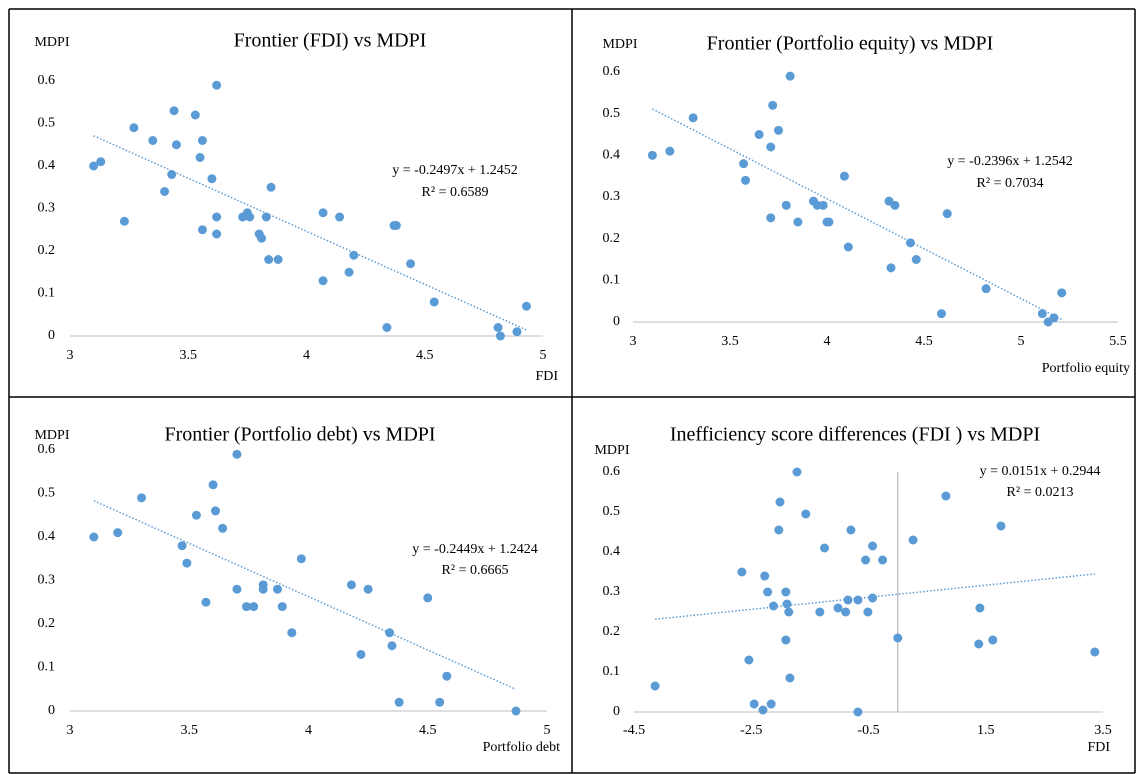 Image resolution: width=1136 pixels, height=774 pixels. Describe the element at coordinates (47, 667) in the screenshot. I see `y-tick-label: 0.1` at that location.